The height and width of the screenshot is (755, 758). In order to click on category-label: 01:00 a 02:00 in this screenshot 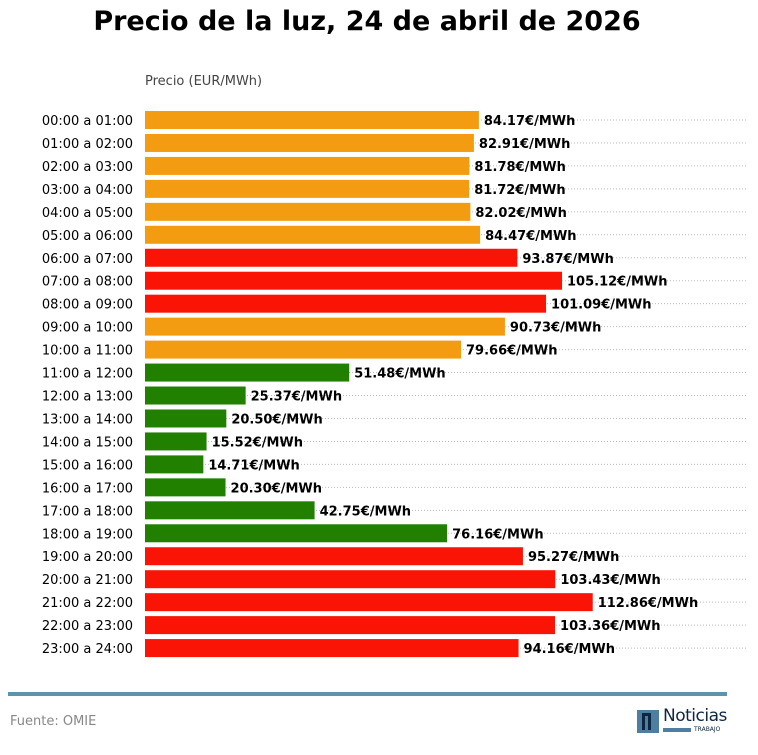, I will do `click(87, 144)`.